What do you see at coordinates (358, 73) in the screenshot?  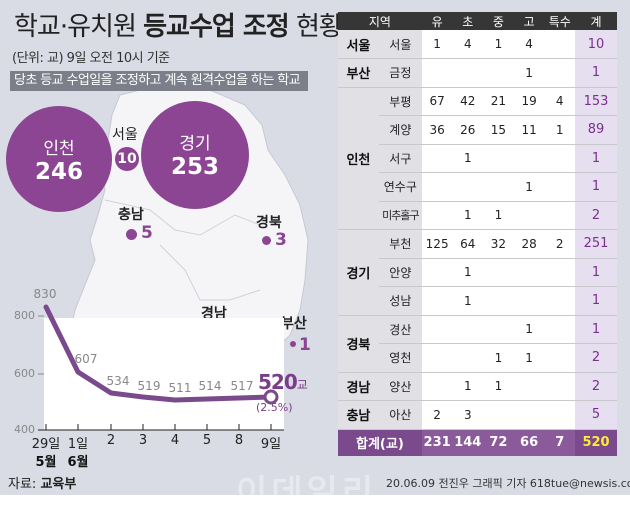 I see `region-cell: 부산` at bounding box center [358, 73].